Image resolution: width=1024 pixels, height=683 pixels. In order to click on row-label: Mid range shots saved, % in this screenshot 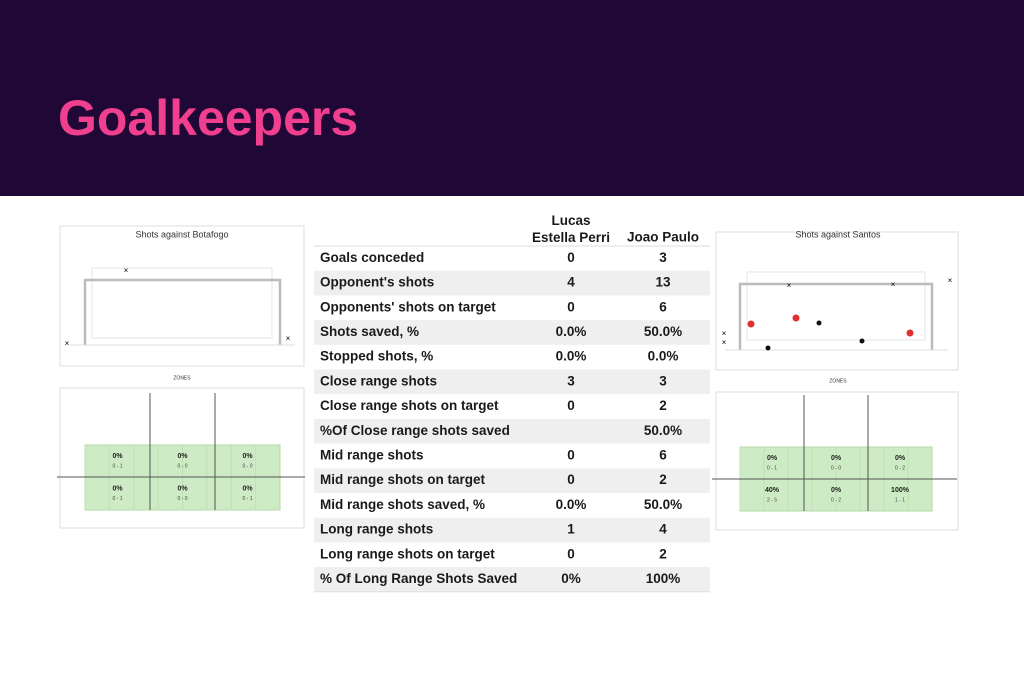, I will do `click(402, 504)`.